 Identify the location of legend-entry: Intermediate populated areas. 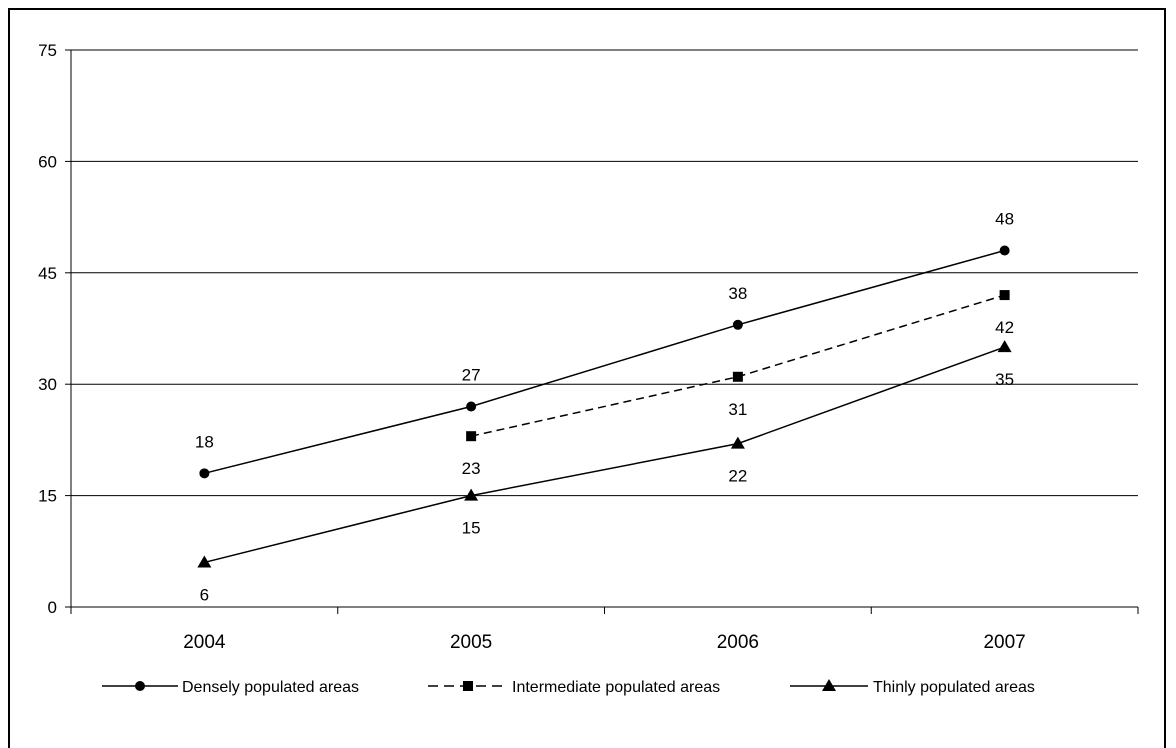
(574, 687).